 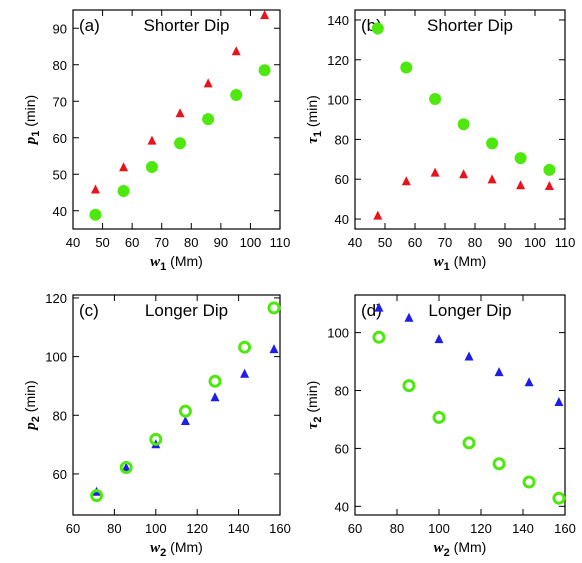 What do you see at coordinates (60, 28) in the screenshot?
I see `y-tick-label: 90` at bounding box center [60, 28].